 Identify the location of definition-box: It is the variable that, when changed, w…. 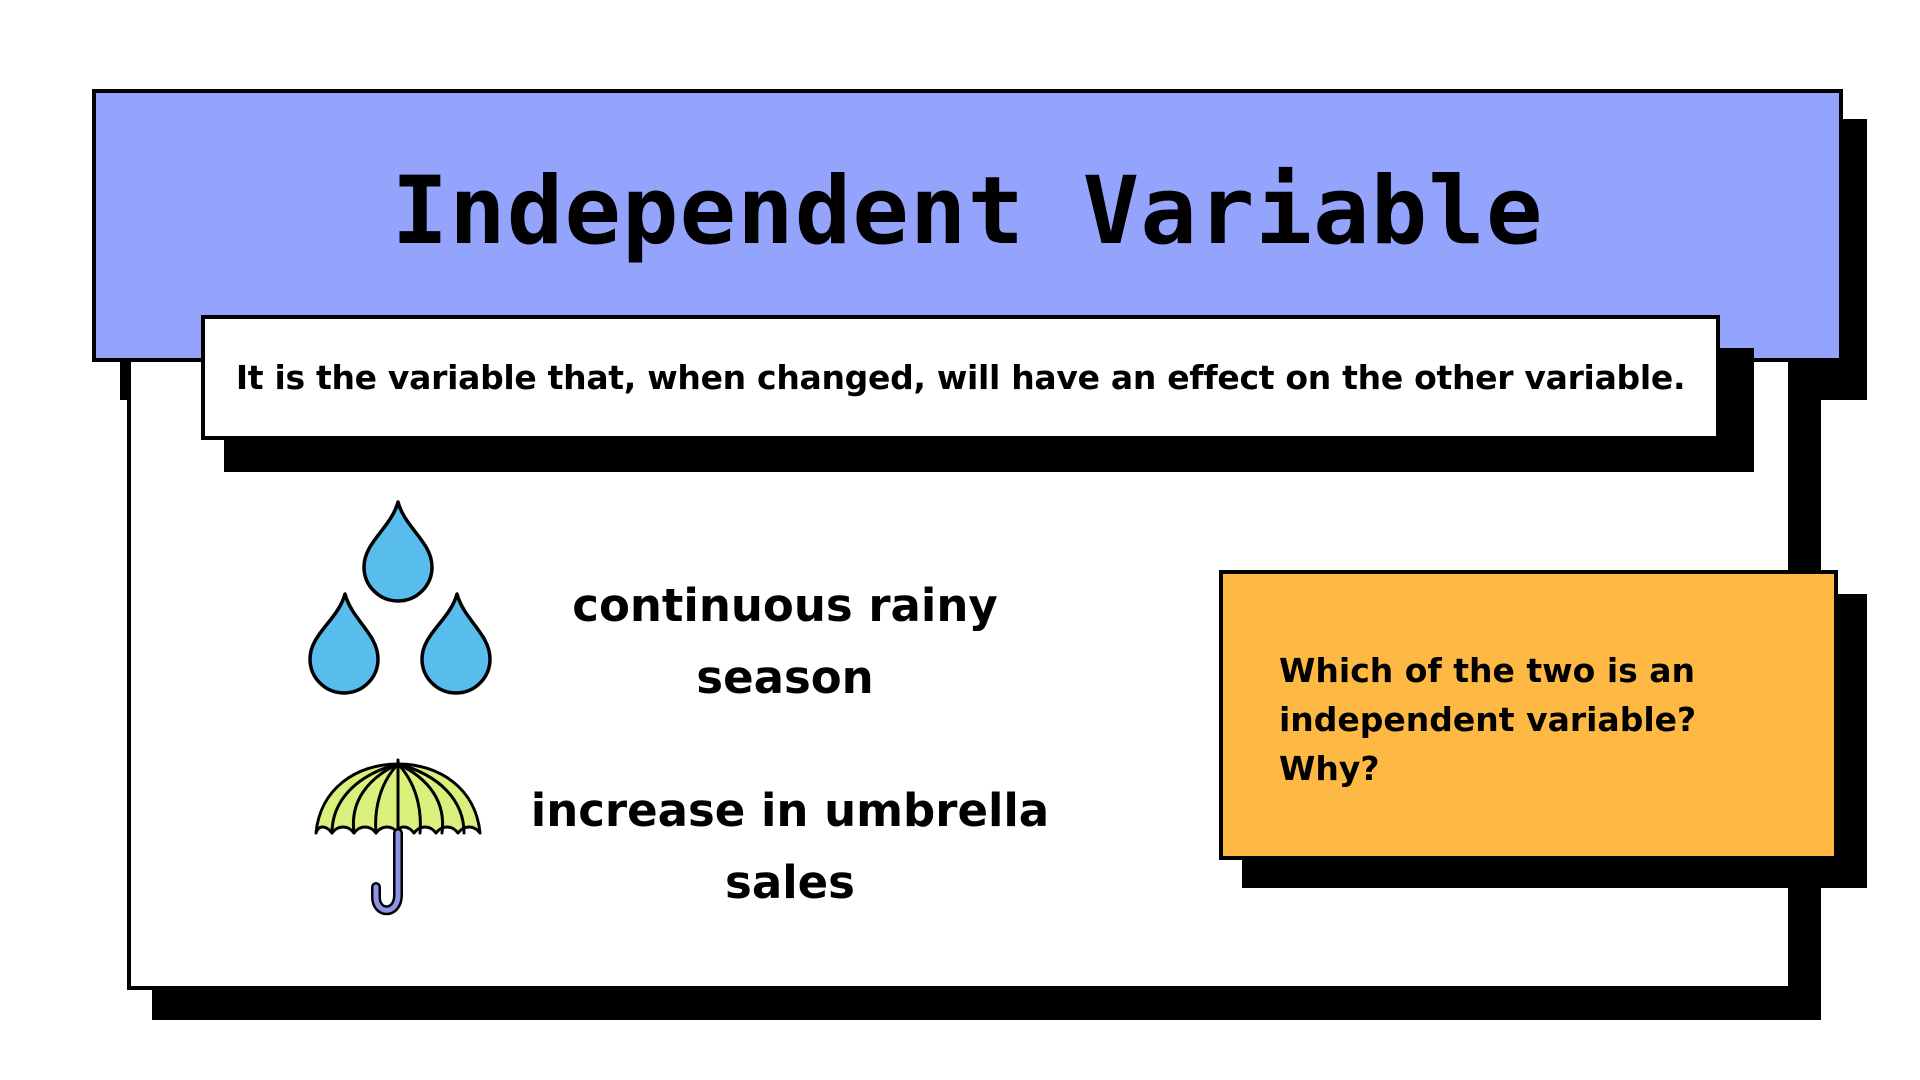
(960, 377).